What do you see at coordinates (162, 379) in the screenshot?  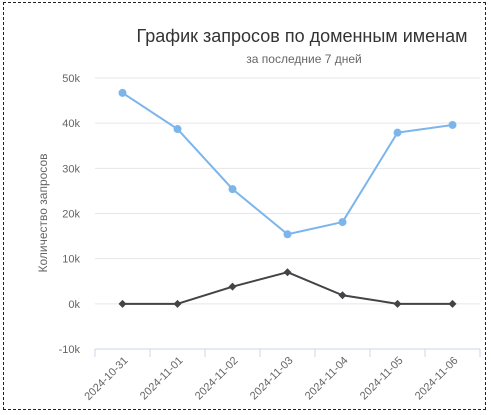 I see `x-tick-label: 2024-11-01` at bounding box center [162, 379].